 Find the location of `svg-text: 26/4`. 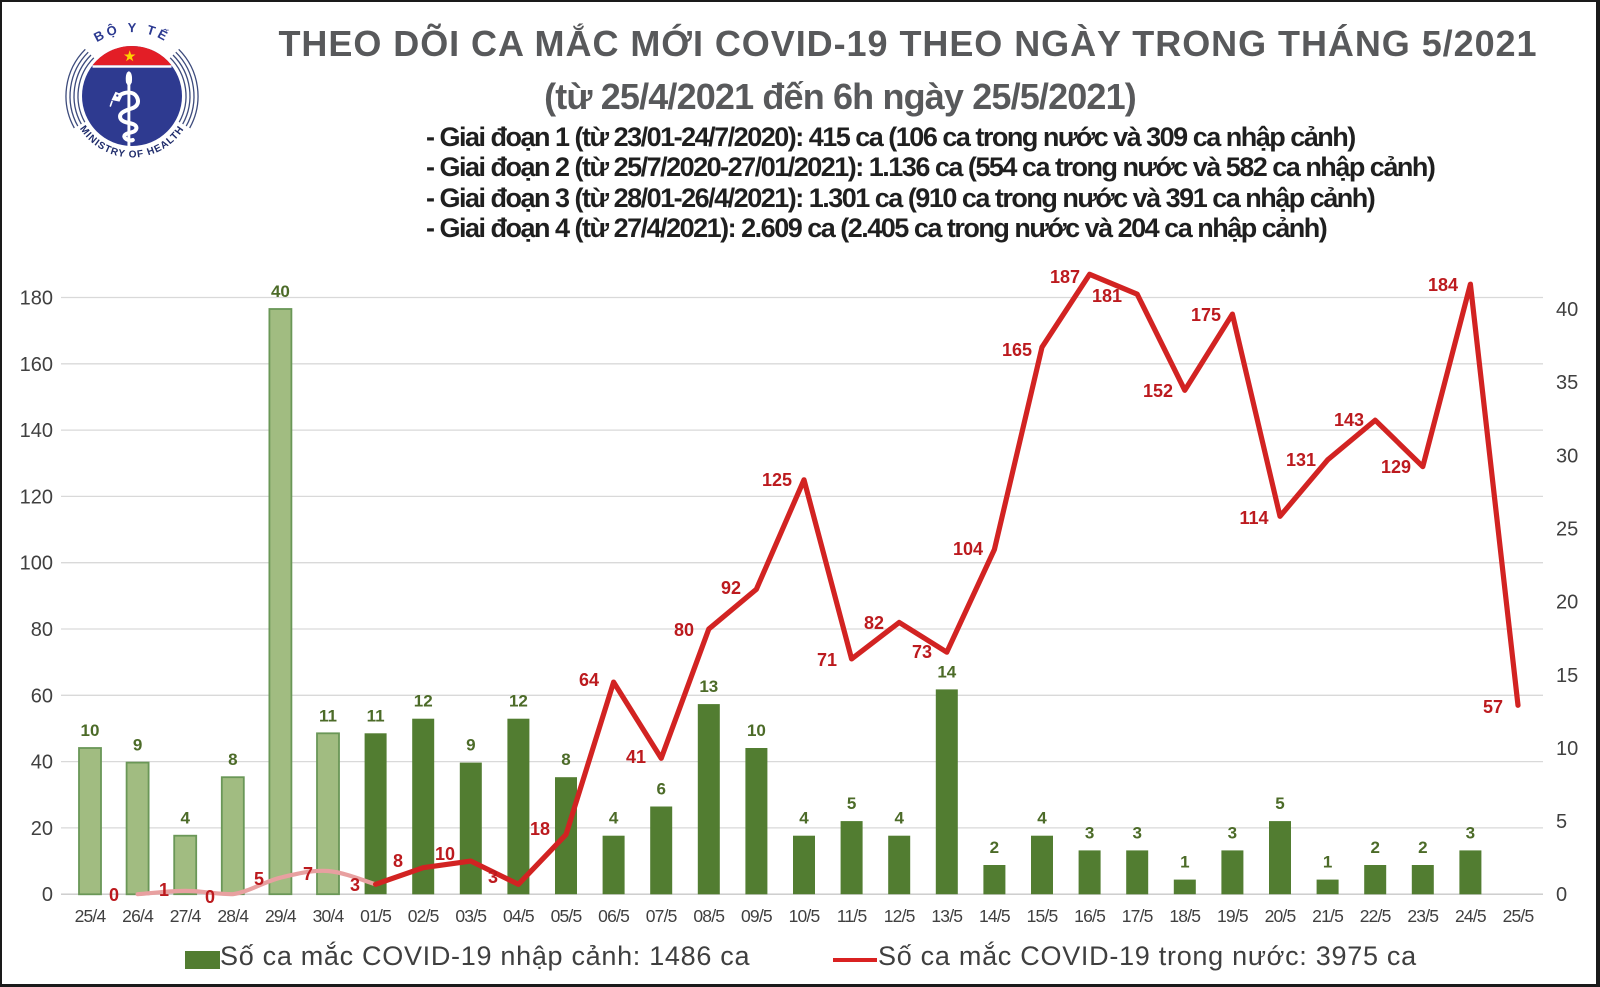

svg-text: 26/4 is located at coordinates (138, 916).